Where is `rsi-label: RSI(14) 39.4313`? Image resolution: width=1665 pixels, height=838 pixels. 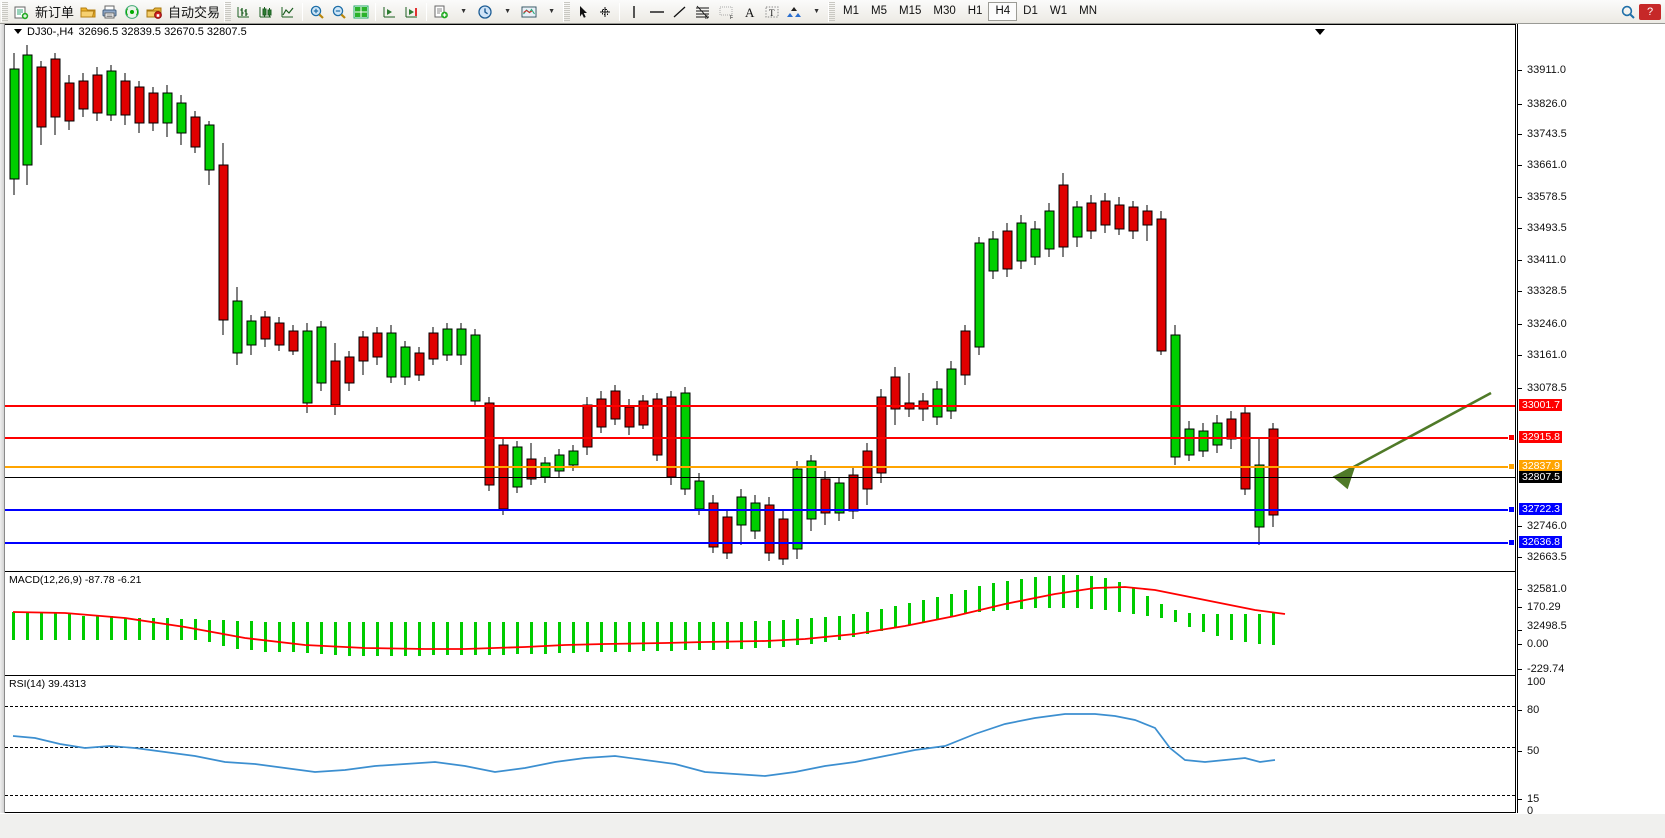
rsi-label: RSI(14) 39.4313 is located at coordinates (48, 684).